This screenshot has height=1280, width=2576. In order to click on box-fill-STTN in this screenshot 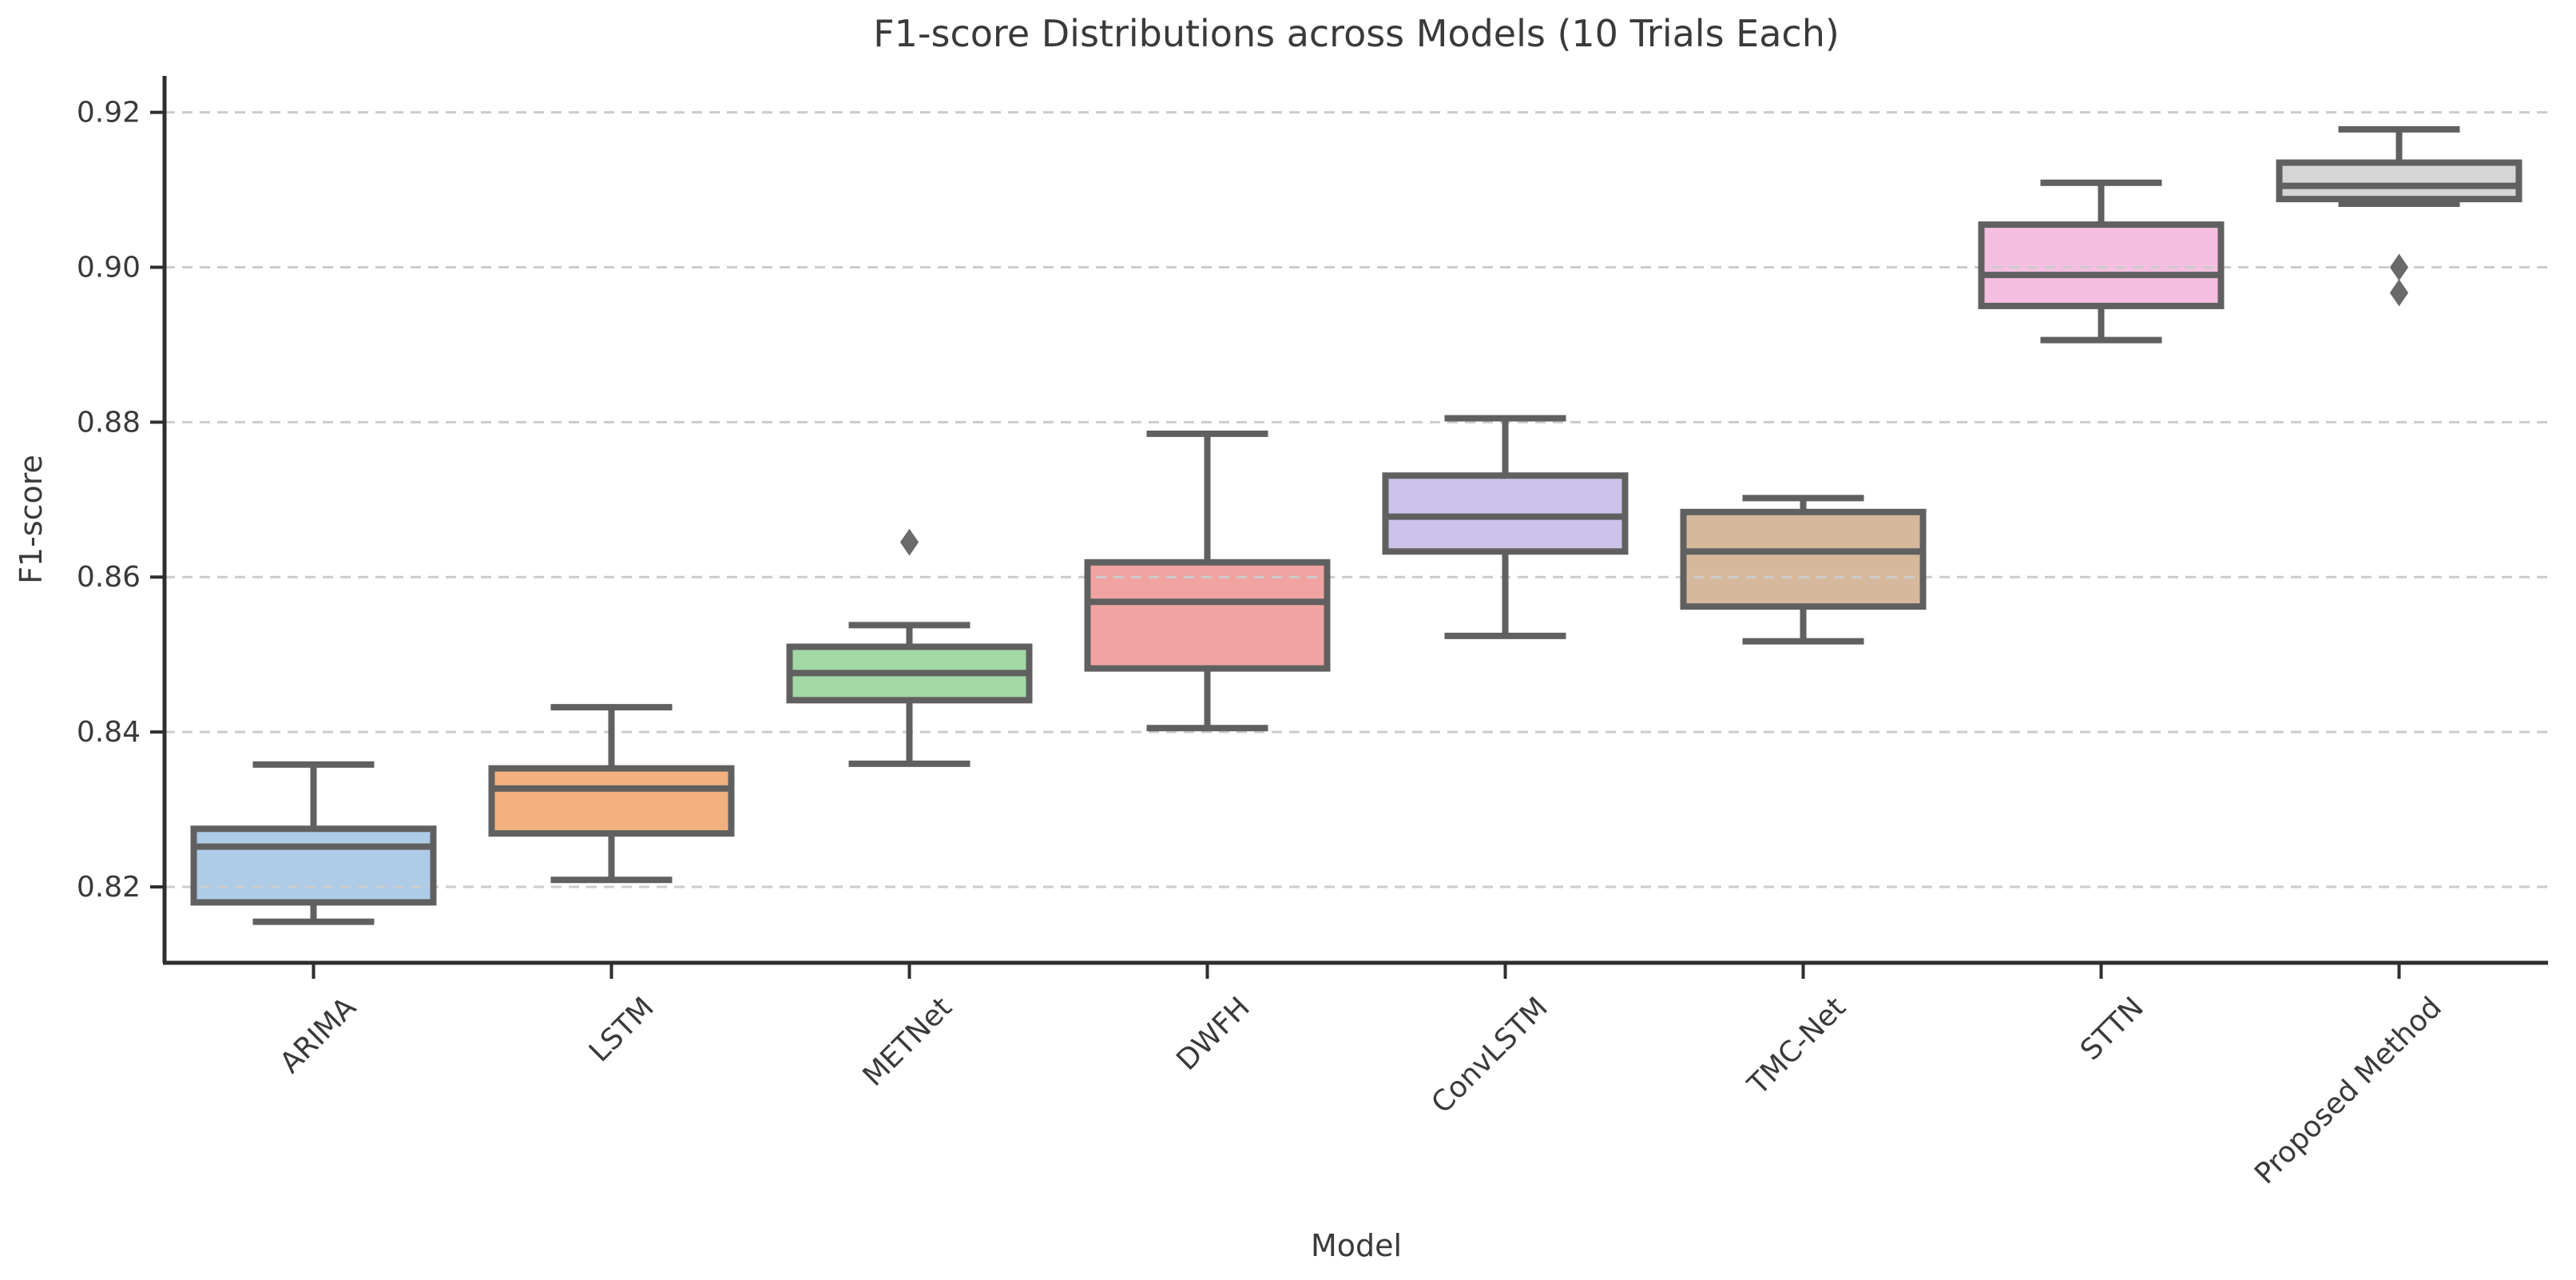, I will do `click(2101, 265)`.